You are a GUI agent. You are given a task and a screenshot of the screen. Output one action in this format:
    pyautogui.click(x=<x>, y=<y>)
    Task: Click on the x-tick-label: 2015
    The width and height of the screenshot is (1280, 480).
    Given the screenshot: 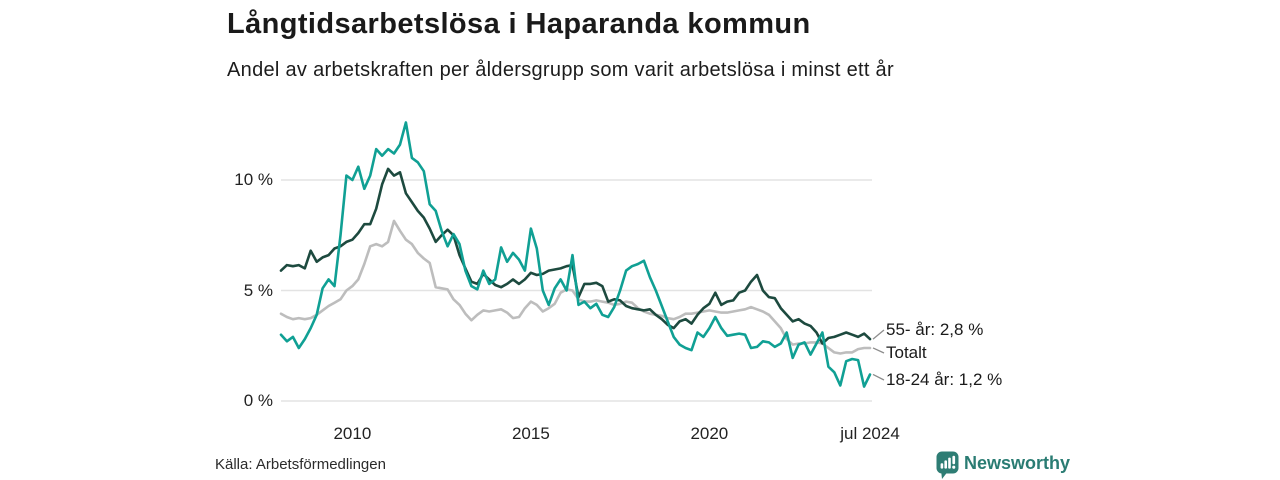 What is the action you would take?
    pyautogui.click(x=530, y=433)
    